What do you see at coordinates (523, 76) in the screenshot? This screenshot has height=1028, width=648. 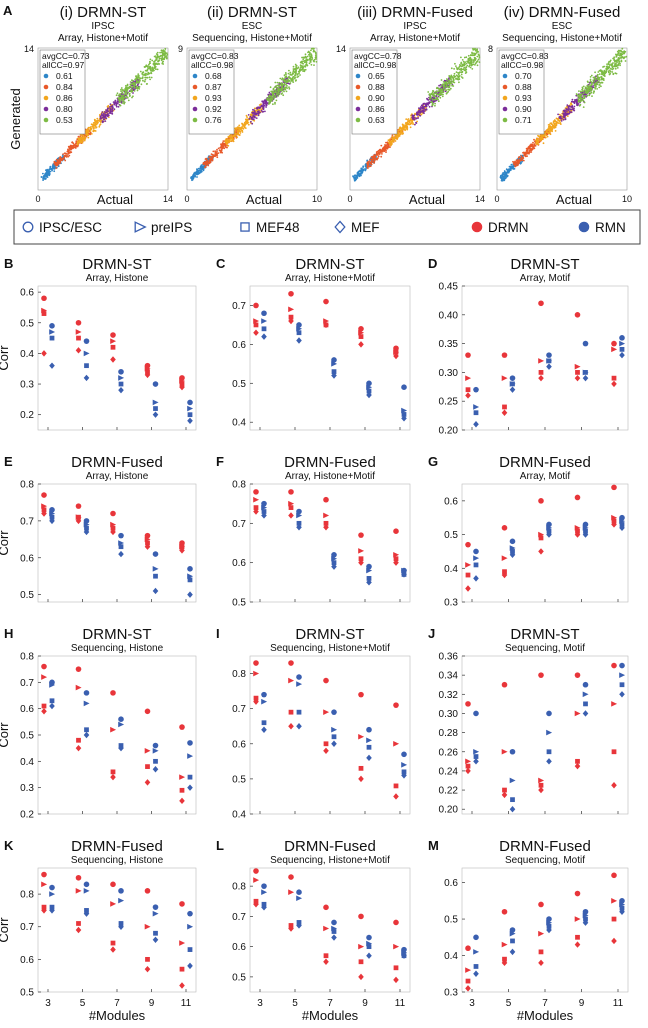 I see `module-cc-value: 0.70` at bounding box center [523, 76].